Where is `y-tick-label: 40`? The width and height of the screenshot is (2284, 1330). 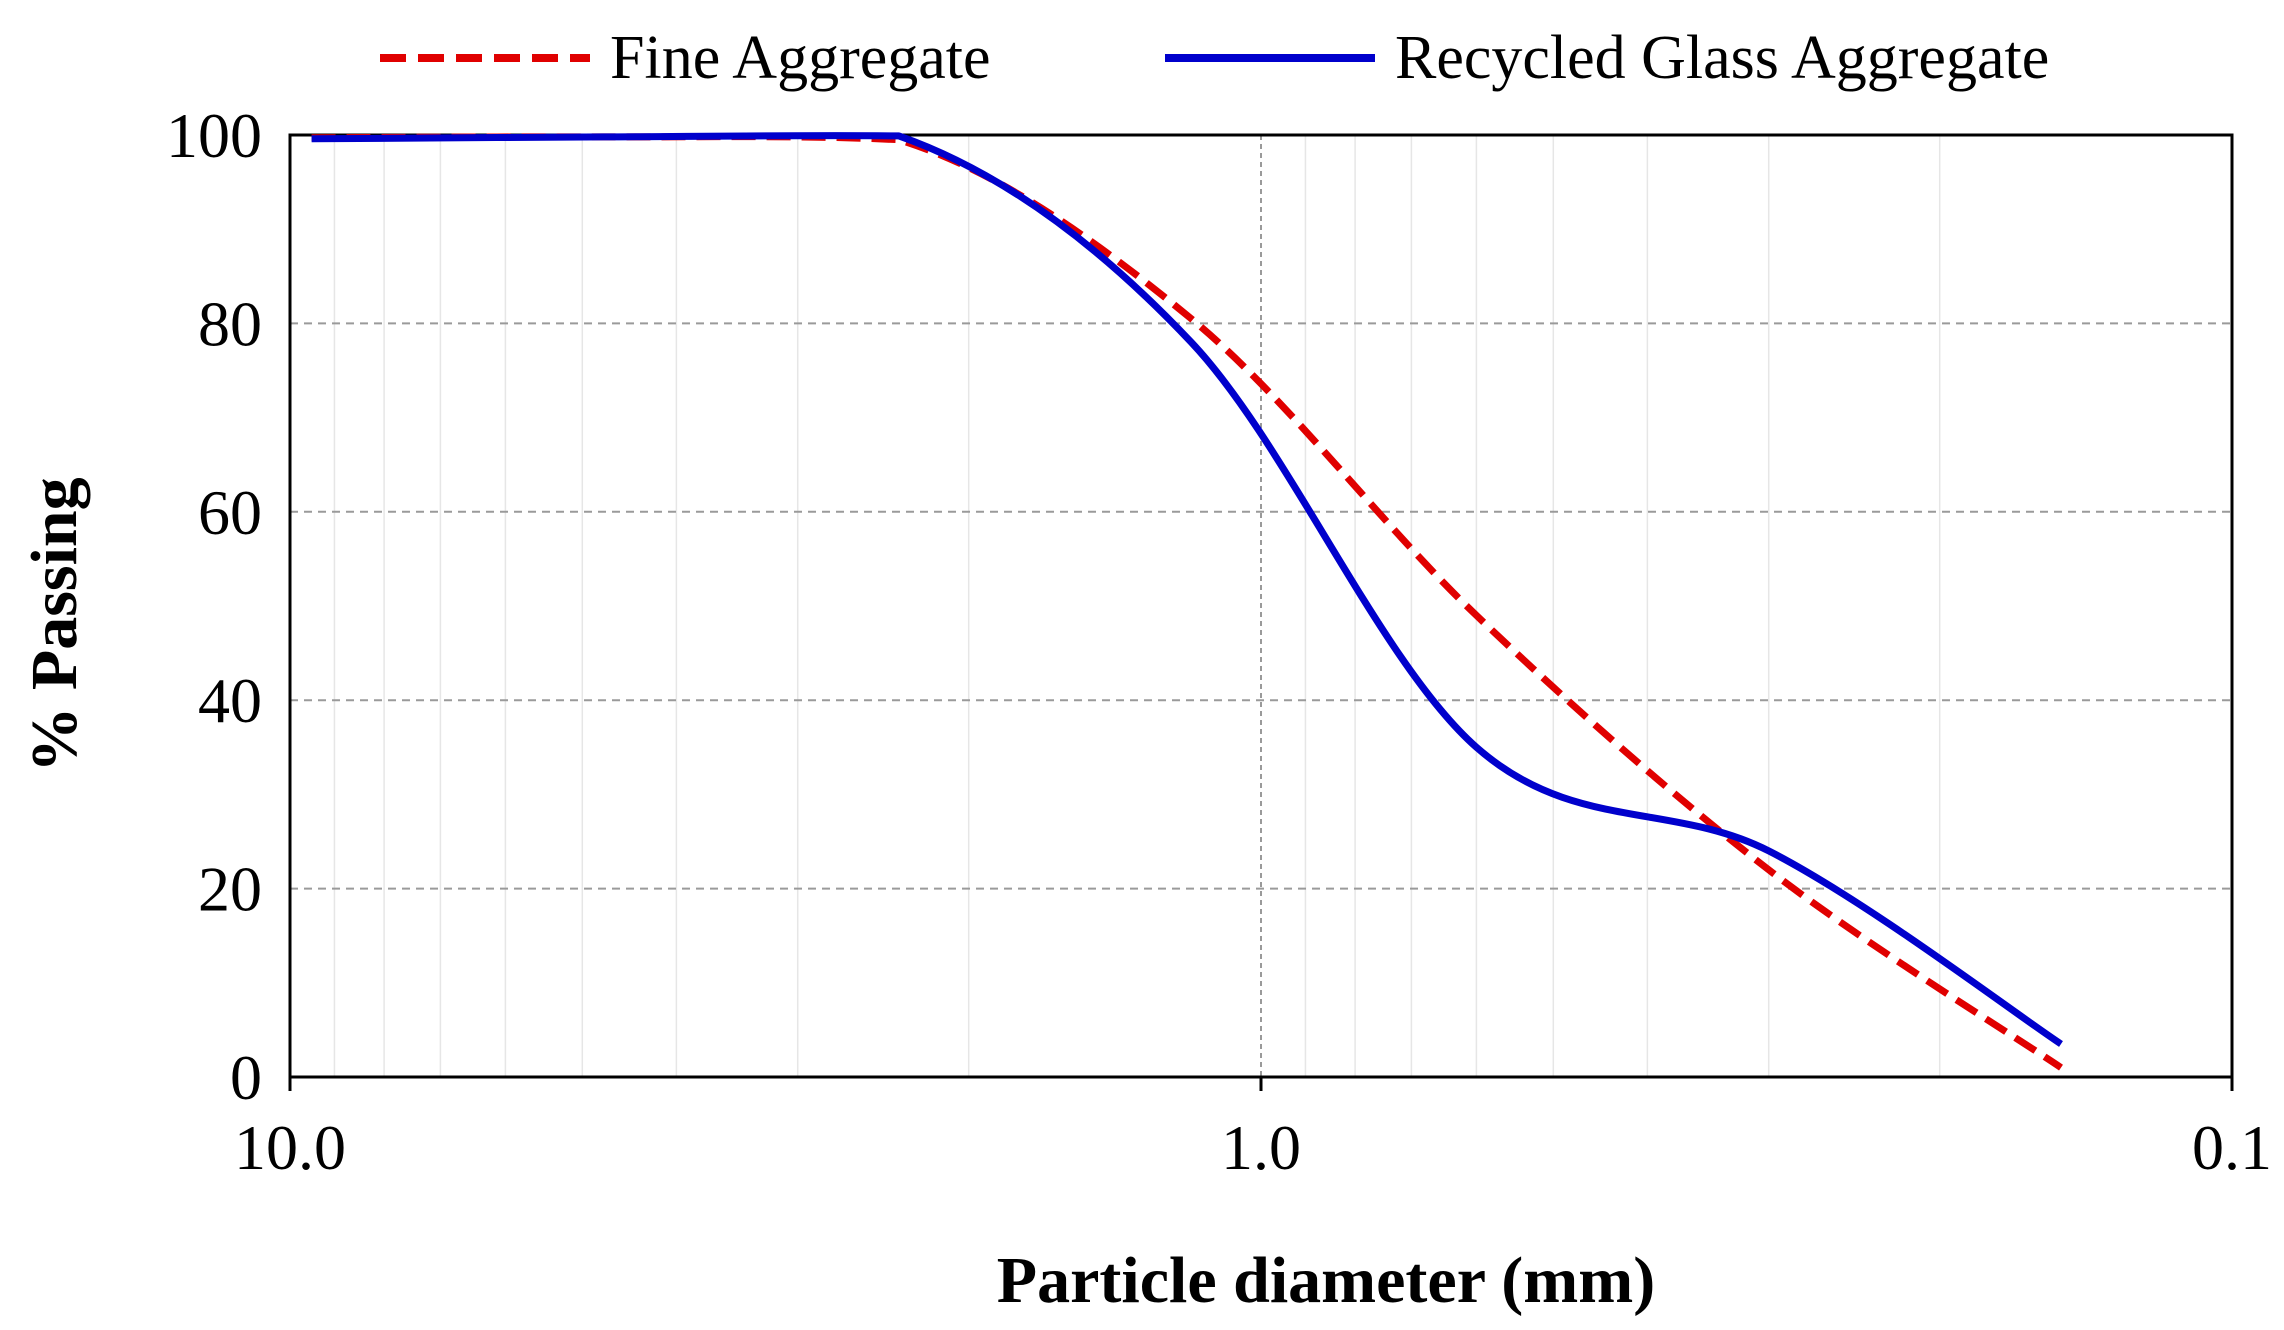
y-tick-label: 40 is located at coordinates (230, 700).